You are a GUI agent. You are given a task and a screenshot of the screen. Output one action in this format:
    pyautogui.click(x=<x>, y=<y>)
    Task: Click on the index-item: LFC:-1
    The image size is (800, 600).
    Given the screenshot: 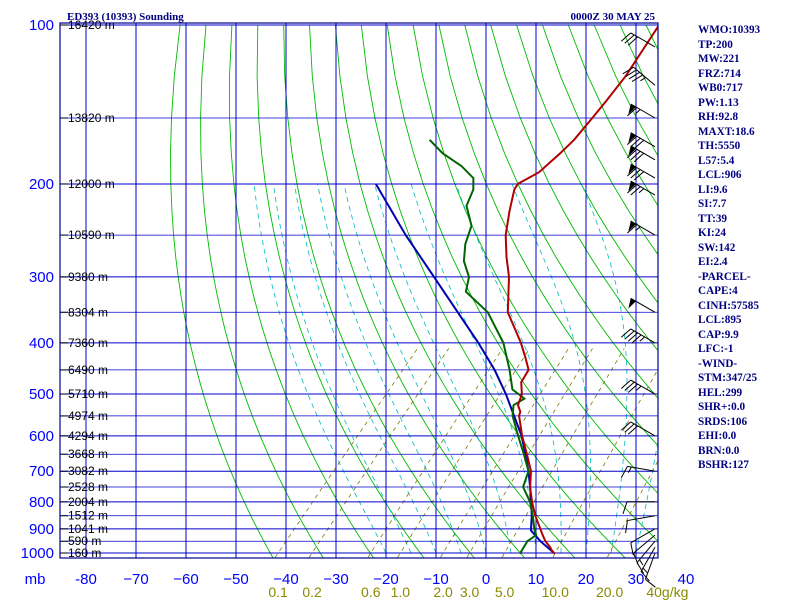 What is the action you would take?
    pyautogui.click(x=716, y=349)
    